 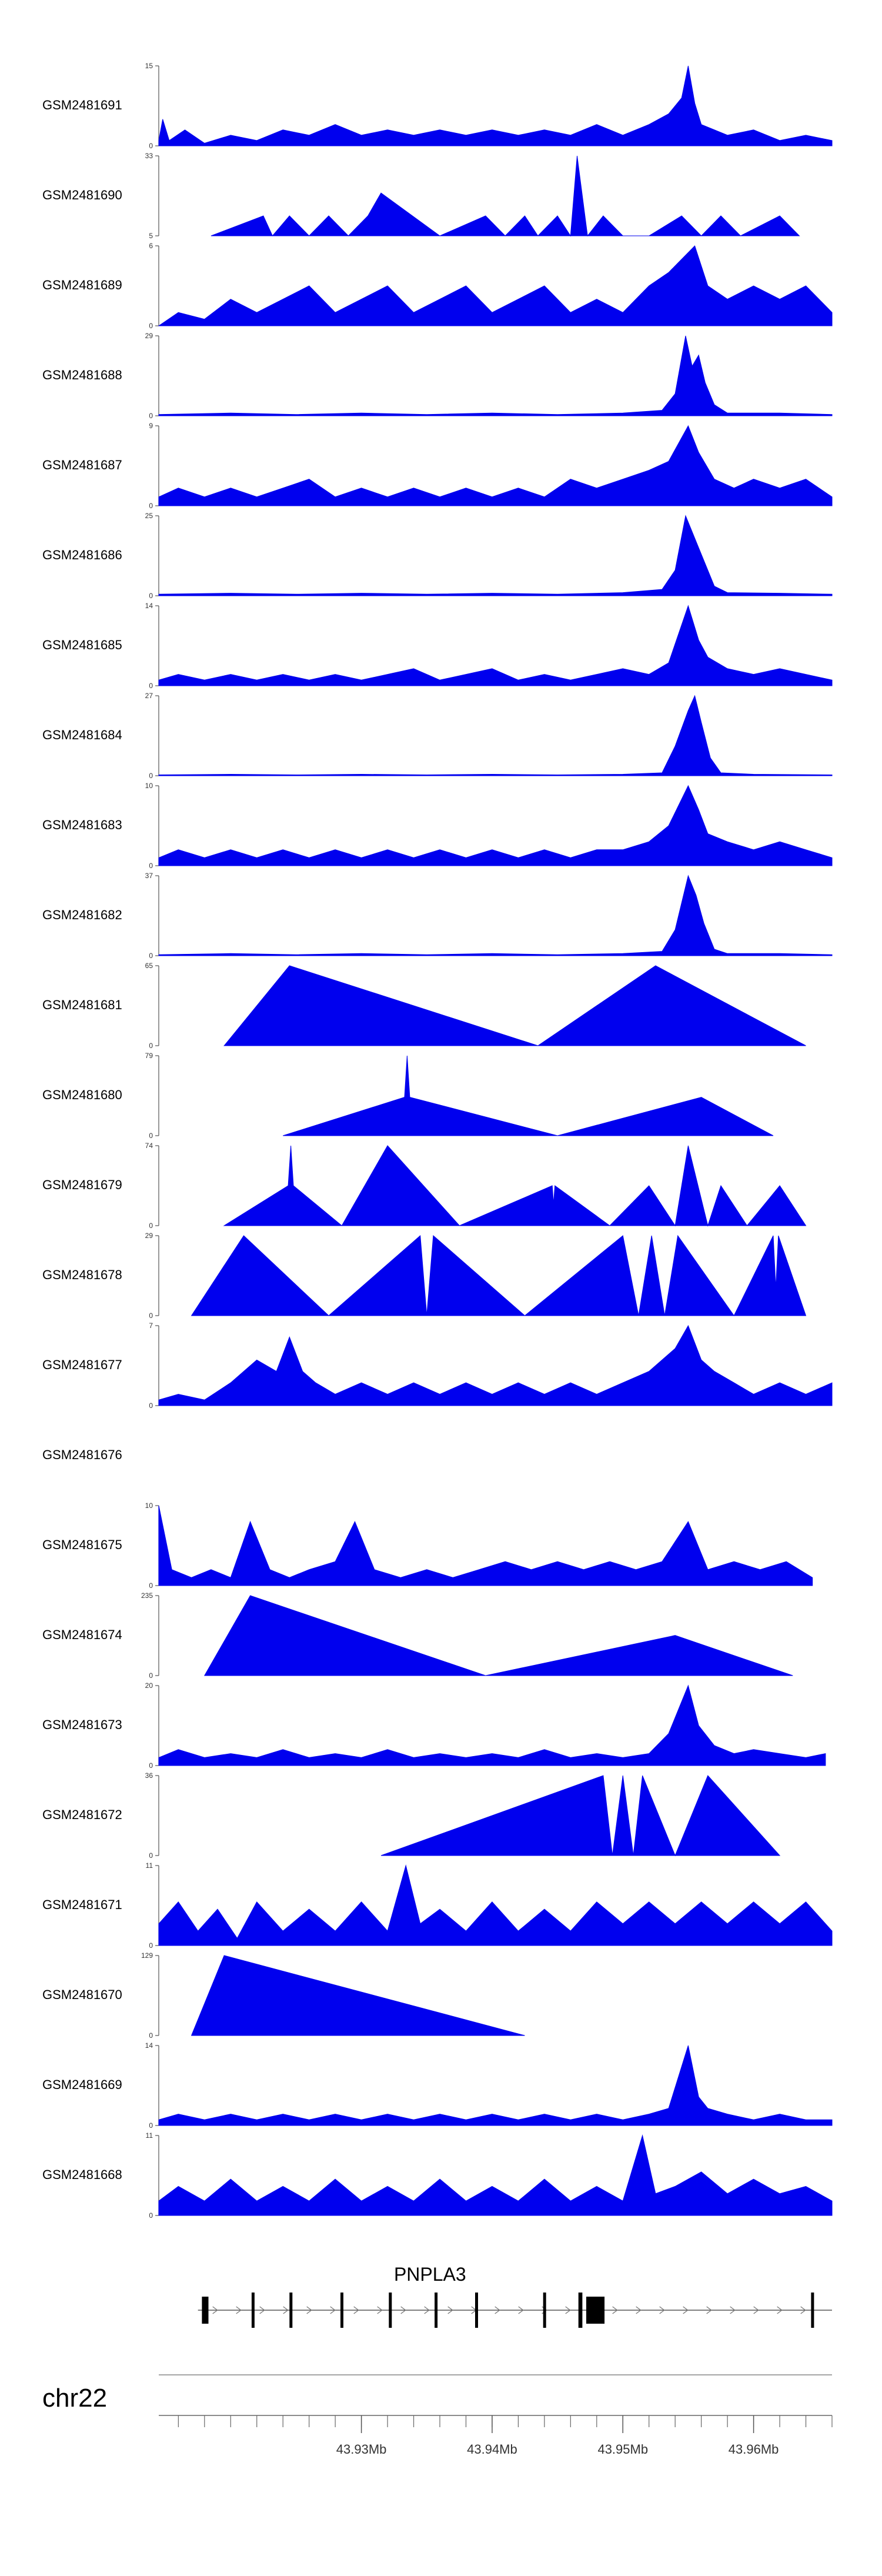 I want to click on track-label: GSM2481680, so click(x=82, y=1094).